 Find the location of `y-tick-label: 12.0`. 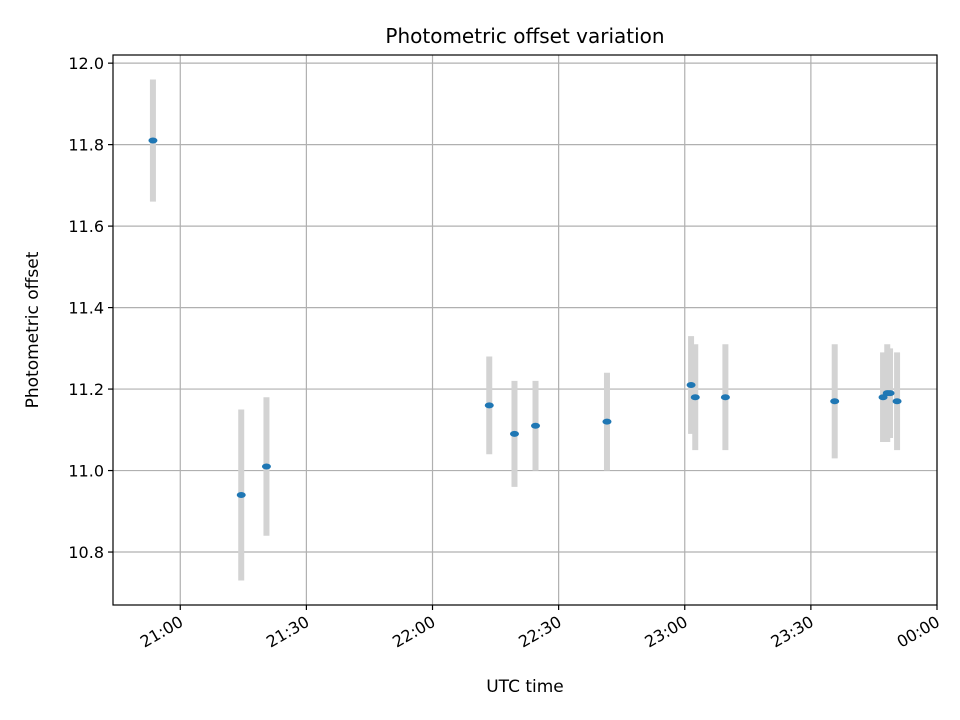

y-tick-label: 12.0 is located at coordinates (86, 63).